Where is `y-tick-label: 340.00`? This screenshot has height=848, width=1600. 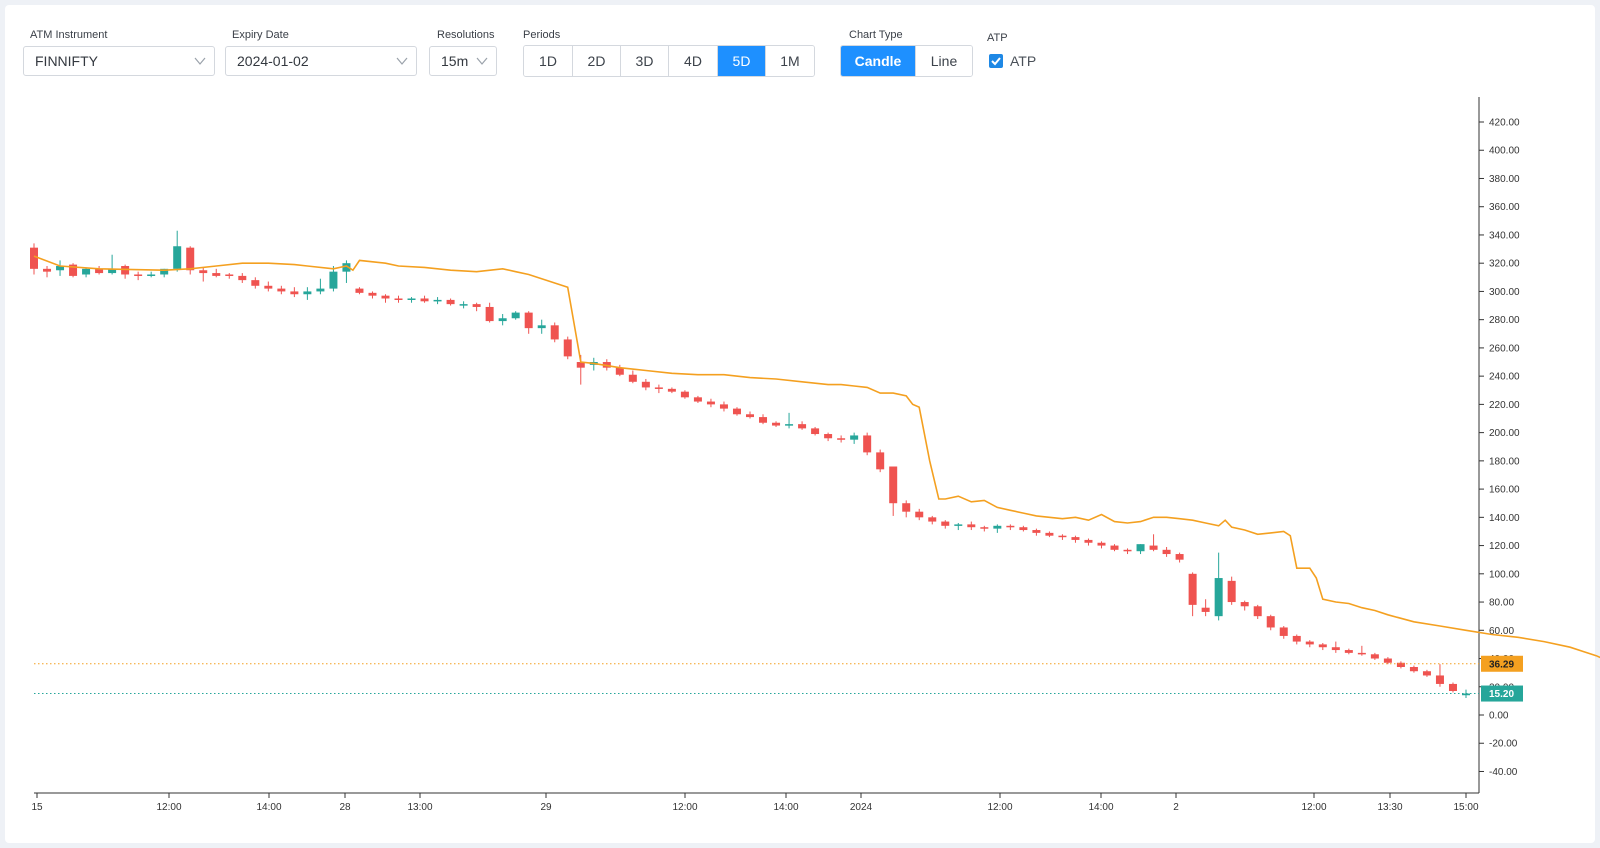
y-tick-label: 340.00 is located at coordinates (1504, 235).